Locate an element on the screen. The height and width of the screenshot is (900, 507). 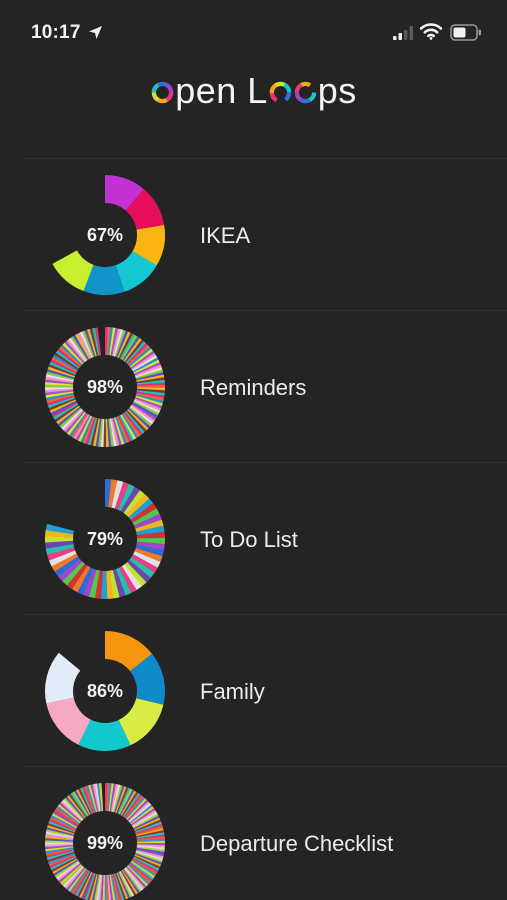
location-arrow-icon is located at coordinates (95, 32).